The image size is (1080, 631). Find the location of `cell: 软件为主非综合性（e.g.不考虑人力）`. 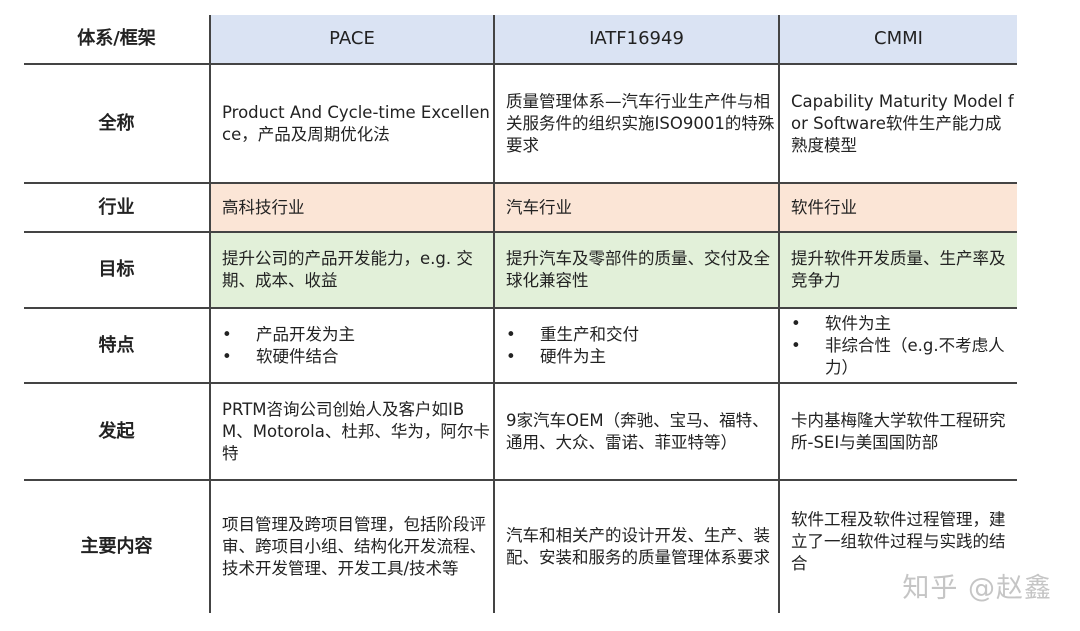

cell: 软件为主非综合性（e.g.不考虑人力） is located at coordinates (898, 346).